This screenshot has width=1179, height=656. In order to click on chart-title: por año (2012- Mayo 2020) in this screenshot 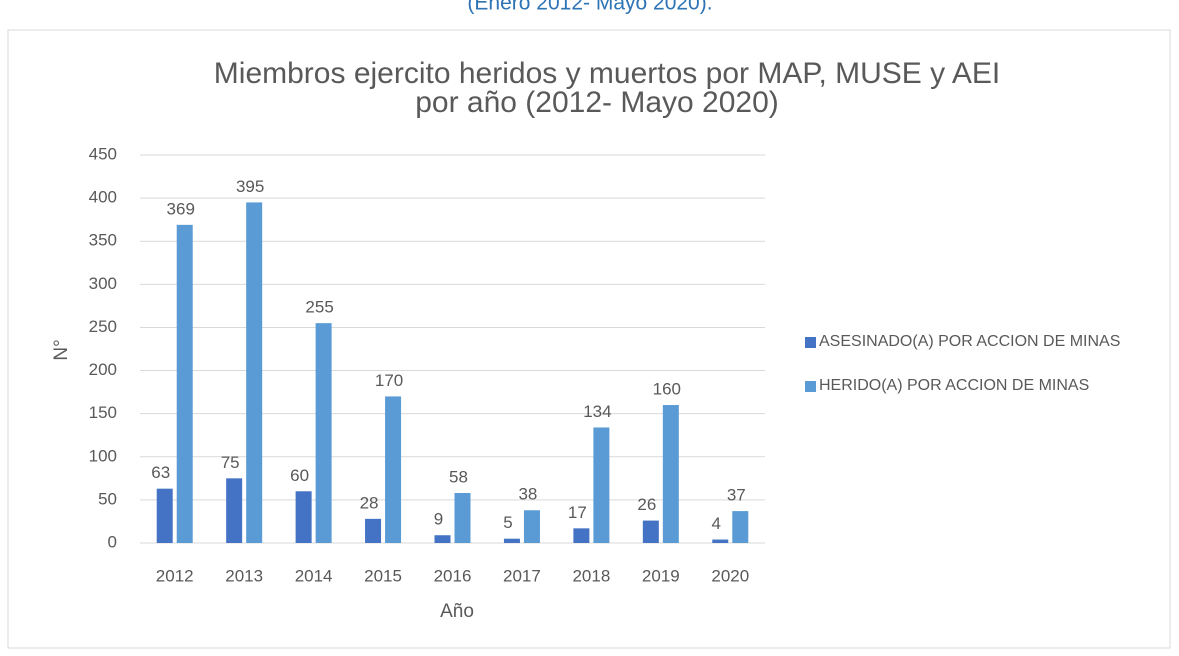, I will do `click(597, 102)`.